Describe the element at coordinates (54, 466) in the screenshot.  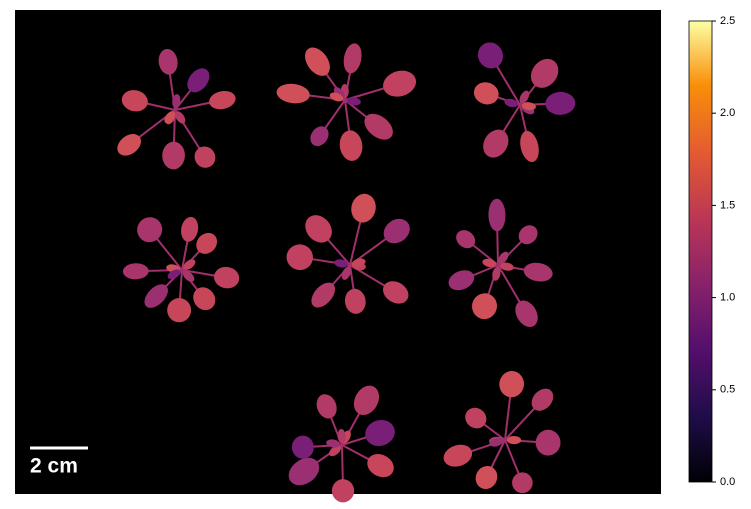
I see `scale-bar-label: 2 cm` at that location.